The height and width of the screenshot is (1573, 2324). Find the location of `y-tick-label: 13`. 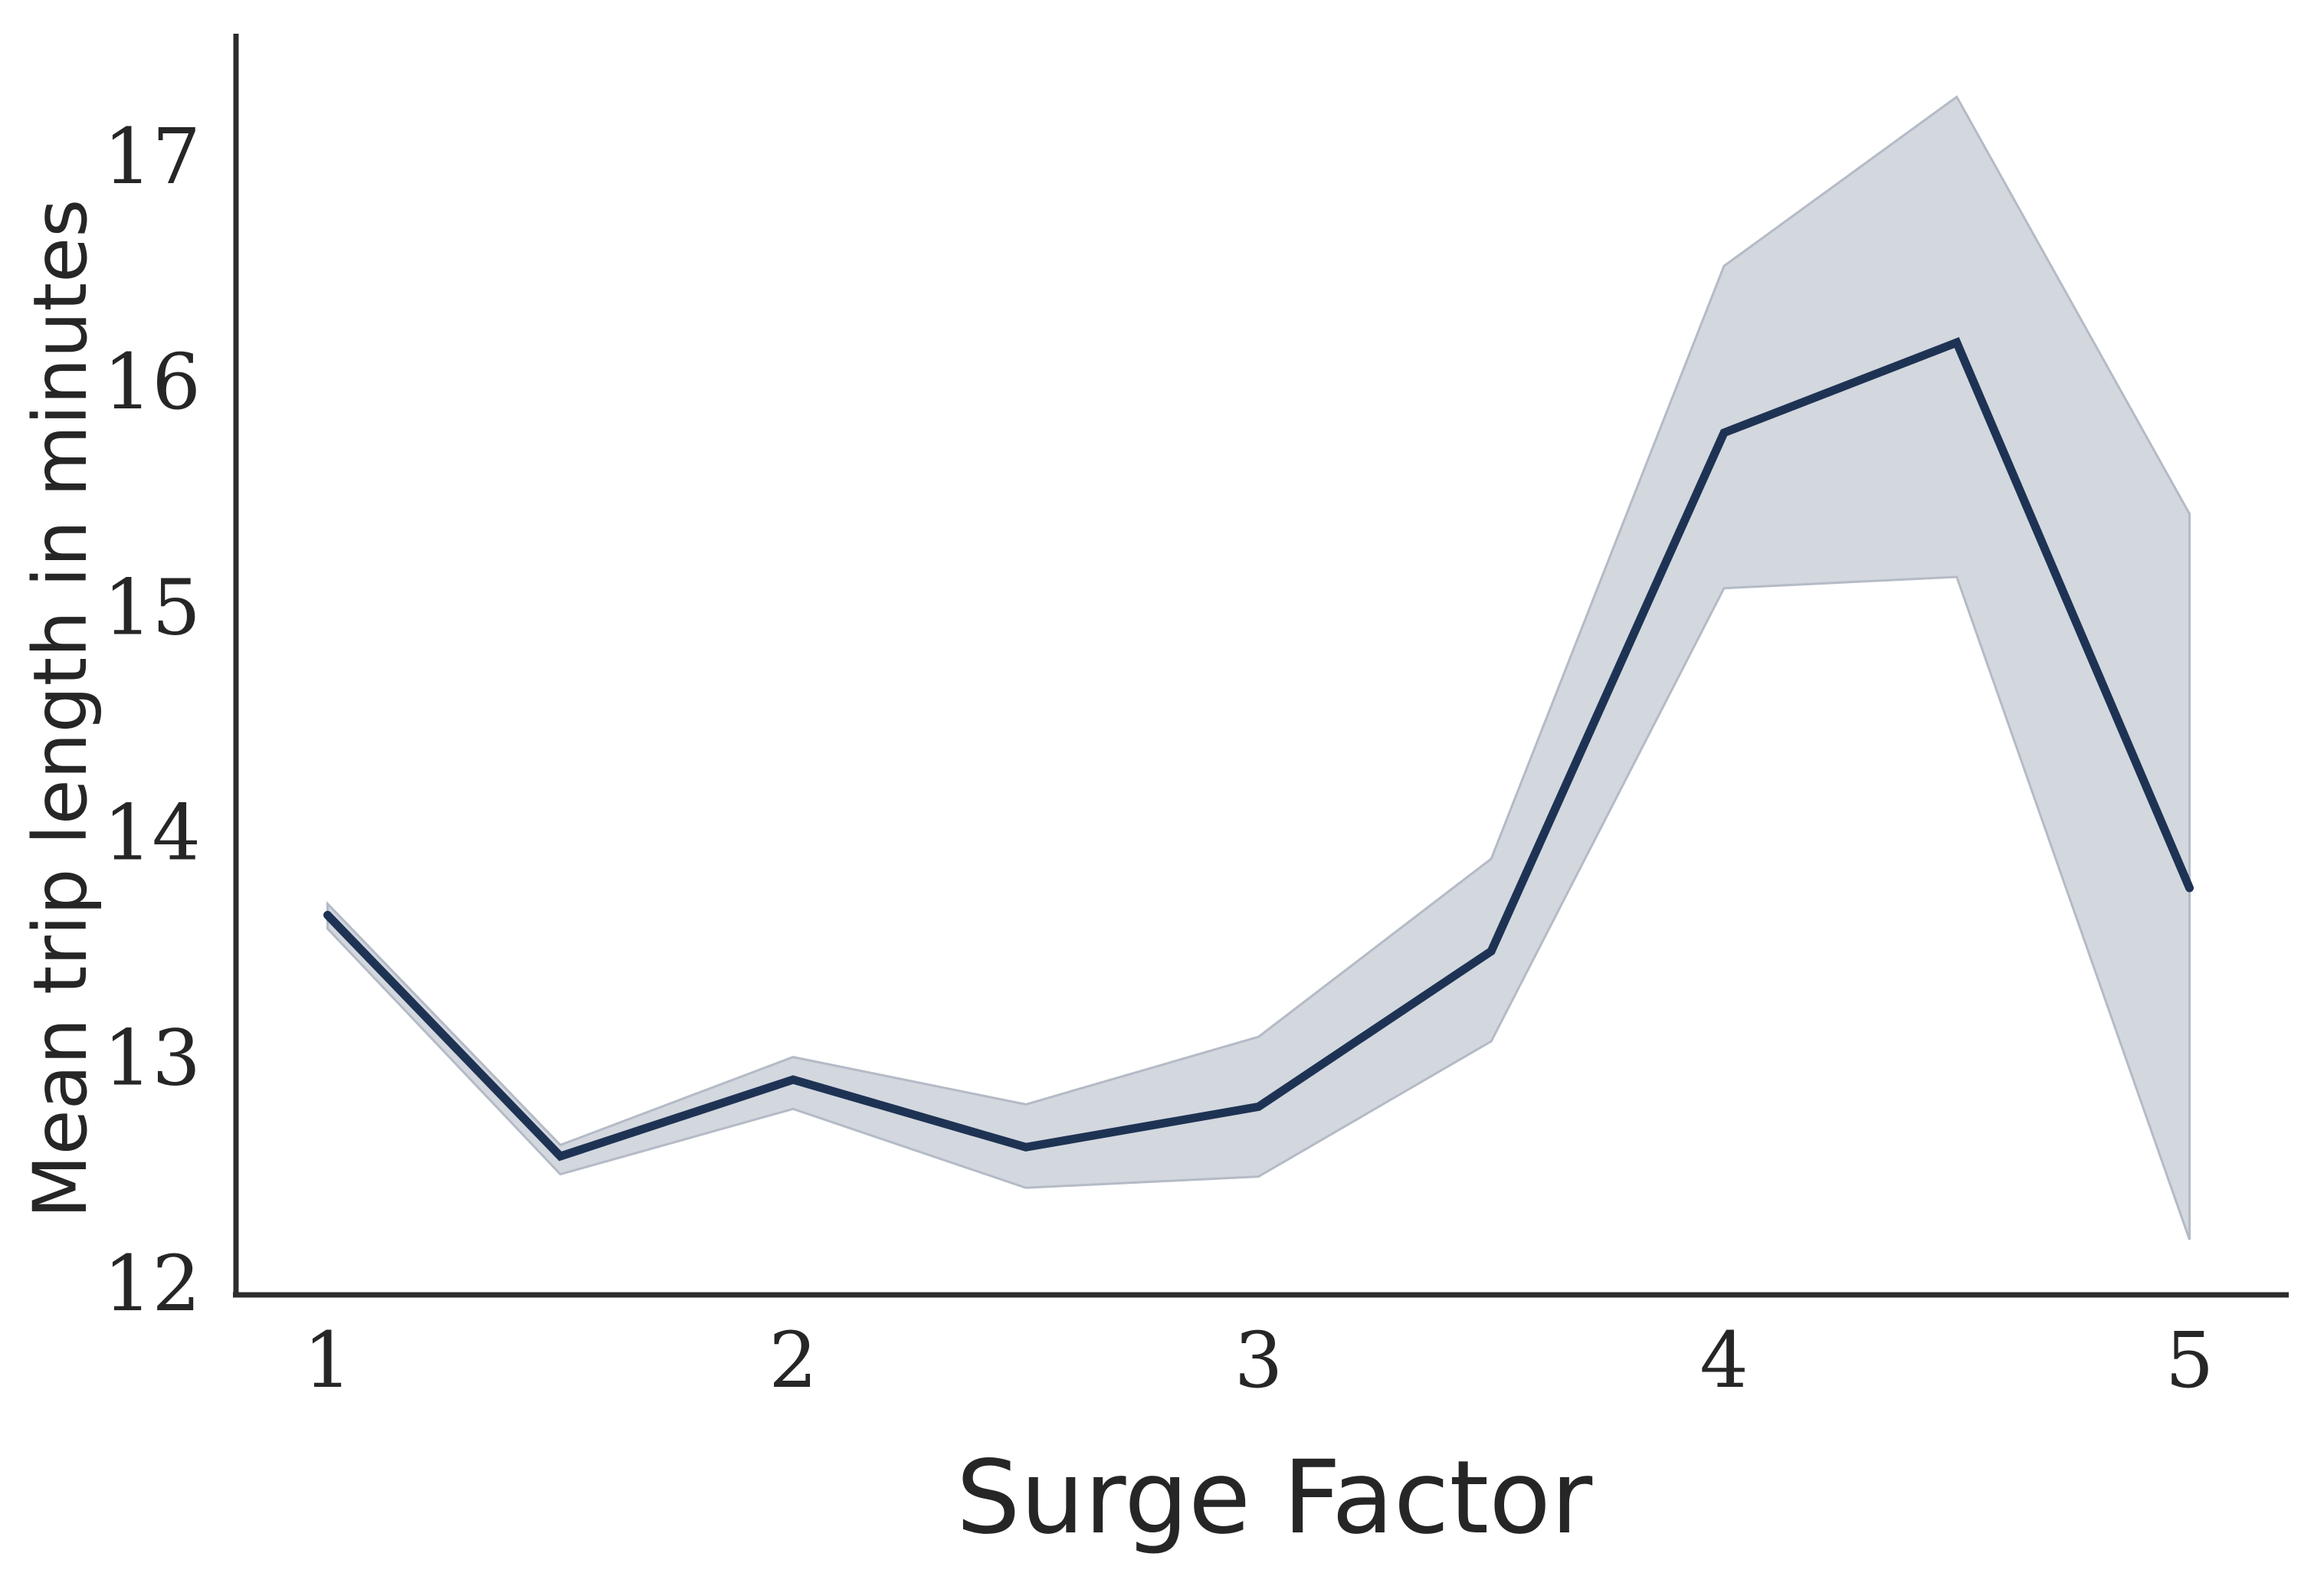

y-tick-label: 13 is located at coordinates (152, 1058).